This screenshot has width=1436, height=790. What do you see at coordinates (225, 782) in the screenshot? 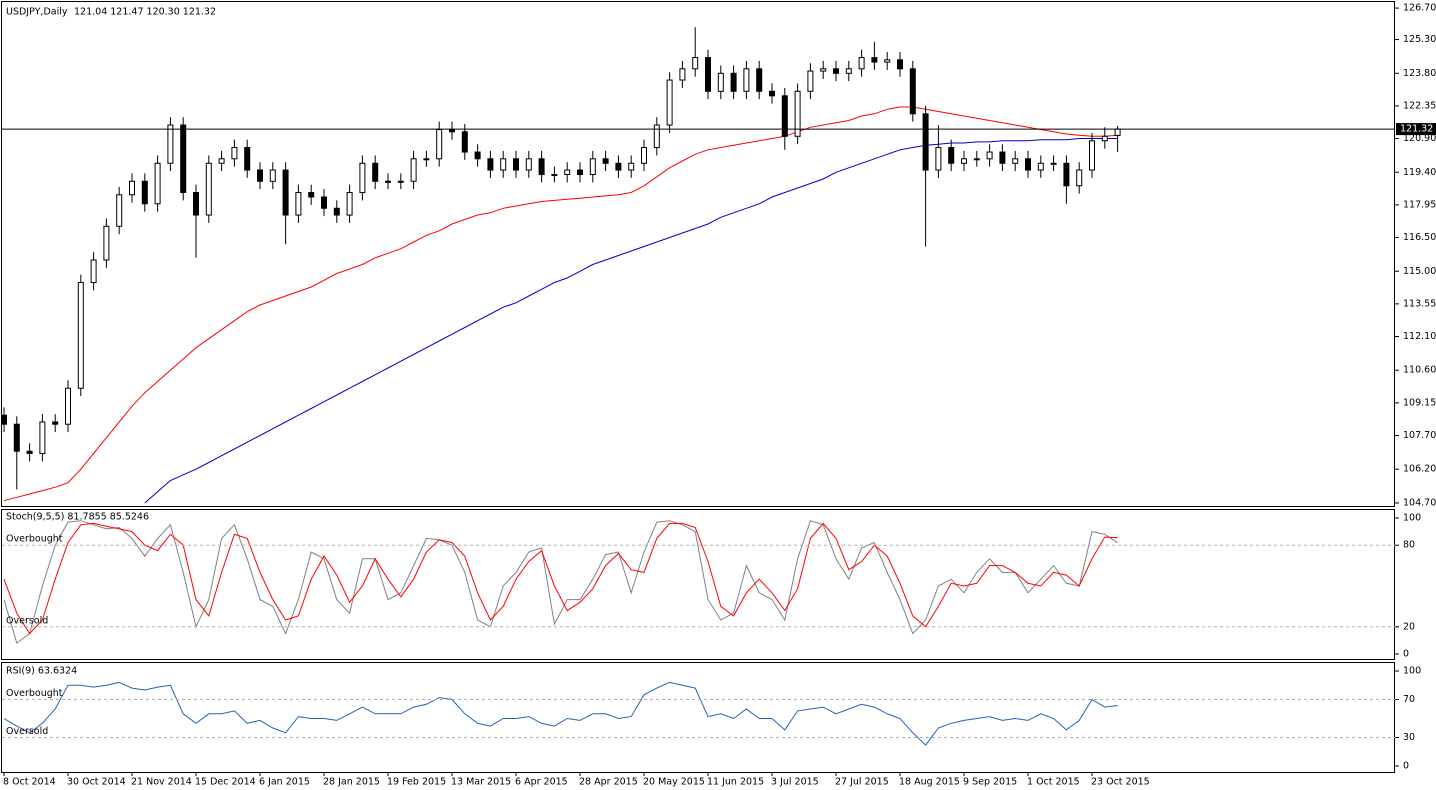
I see `x-tick-label: 15 Dec 2014` at bounding box center [225, 782].